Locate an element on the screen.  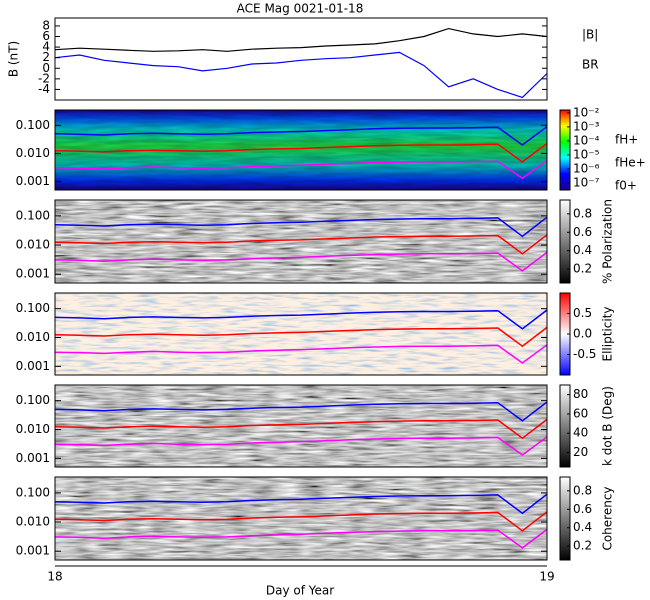
x-tick-label: 19 is located at coordinates (546, 577).